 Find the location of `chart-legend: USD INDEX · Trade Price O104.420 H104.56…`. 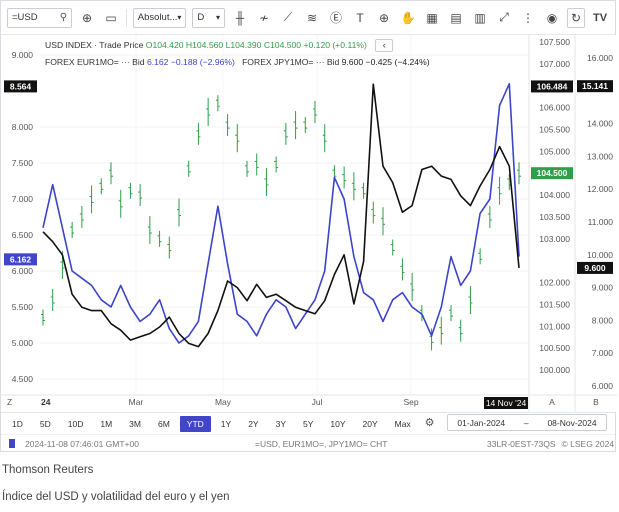

chart-legend: USD INDEX · Trade Price O104.420 H104.56… is located at coordinates (237, 54).